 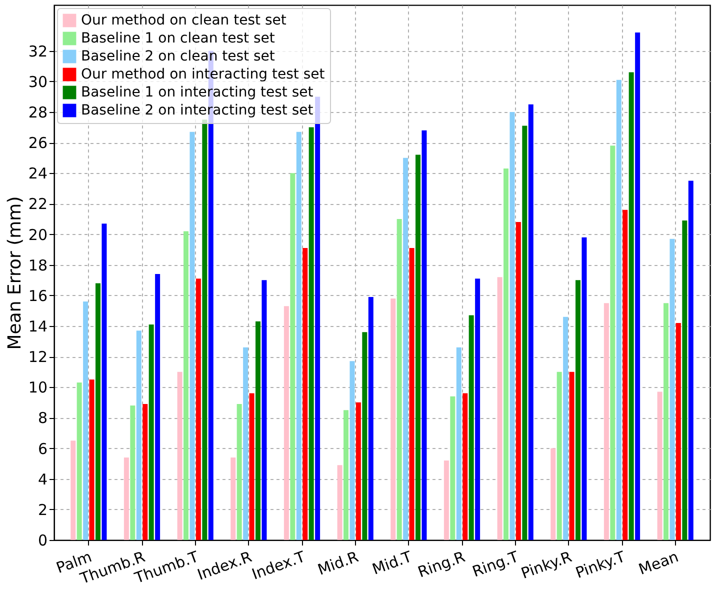 I want to click on legend-label: Our method on interacting test set, so click(x=203, y=74).